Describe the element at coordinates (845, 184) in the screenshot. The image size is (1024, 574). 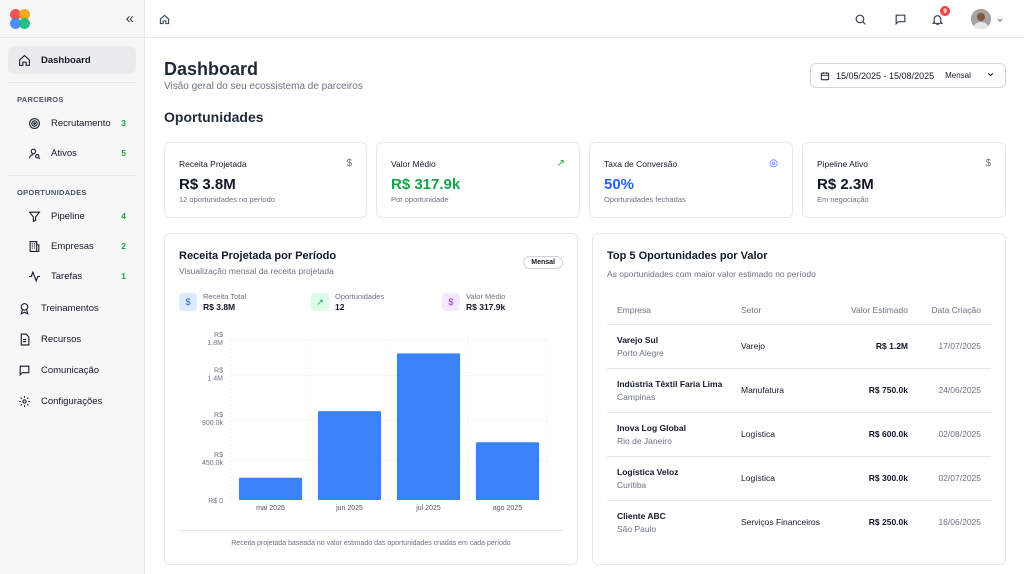
I see `kpi-value: R$ 2.3M` at that location.